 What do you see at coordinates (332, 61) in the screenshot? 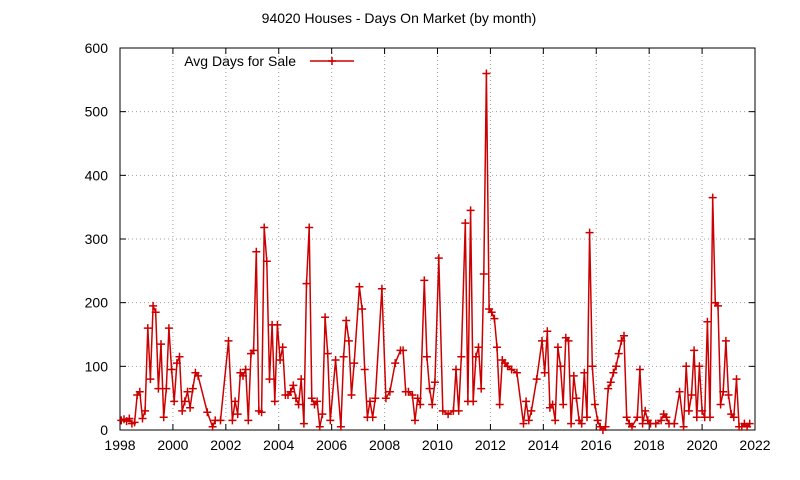
I see `legend-marker` at bounding box center [332, 61].